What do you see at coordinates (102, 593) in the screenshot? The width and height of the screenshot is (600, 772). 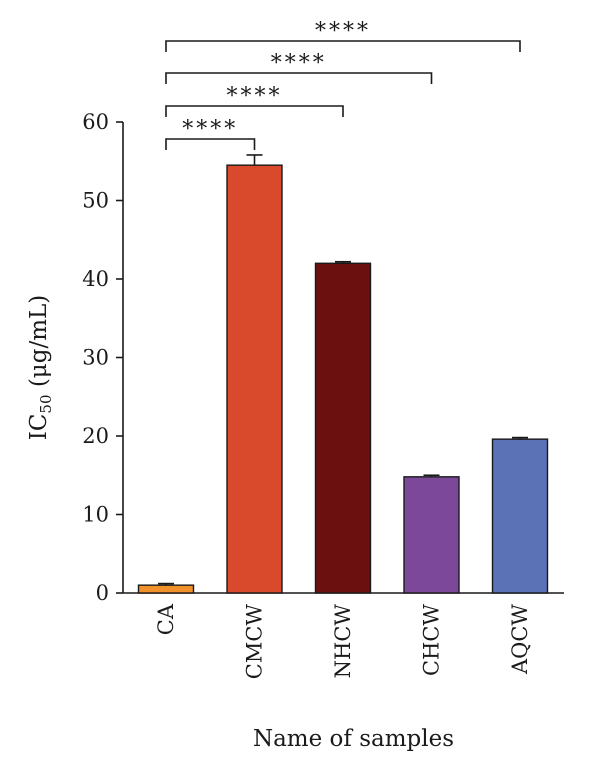 I see `y-tick-label: 0` at bounding box center [102, 593].